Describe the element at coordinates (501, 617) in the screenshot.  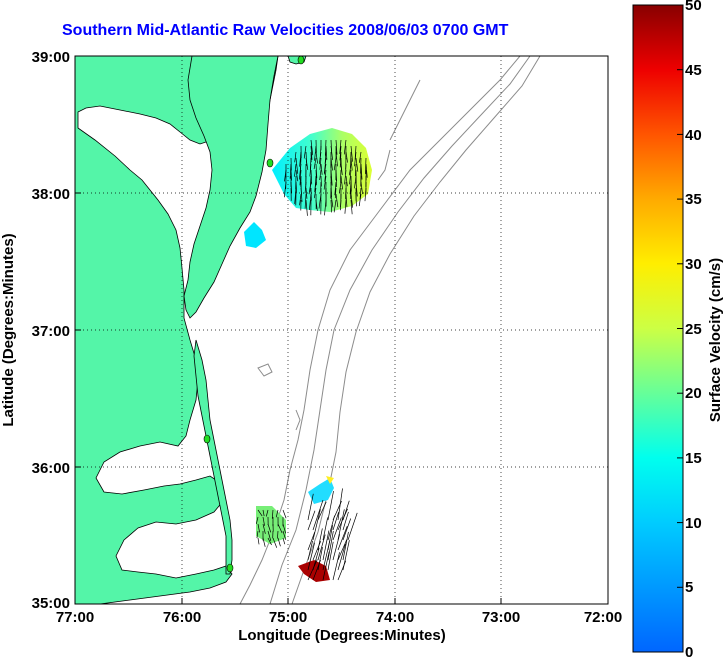
I see `x-tick-label: 73:00` at that location.